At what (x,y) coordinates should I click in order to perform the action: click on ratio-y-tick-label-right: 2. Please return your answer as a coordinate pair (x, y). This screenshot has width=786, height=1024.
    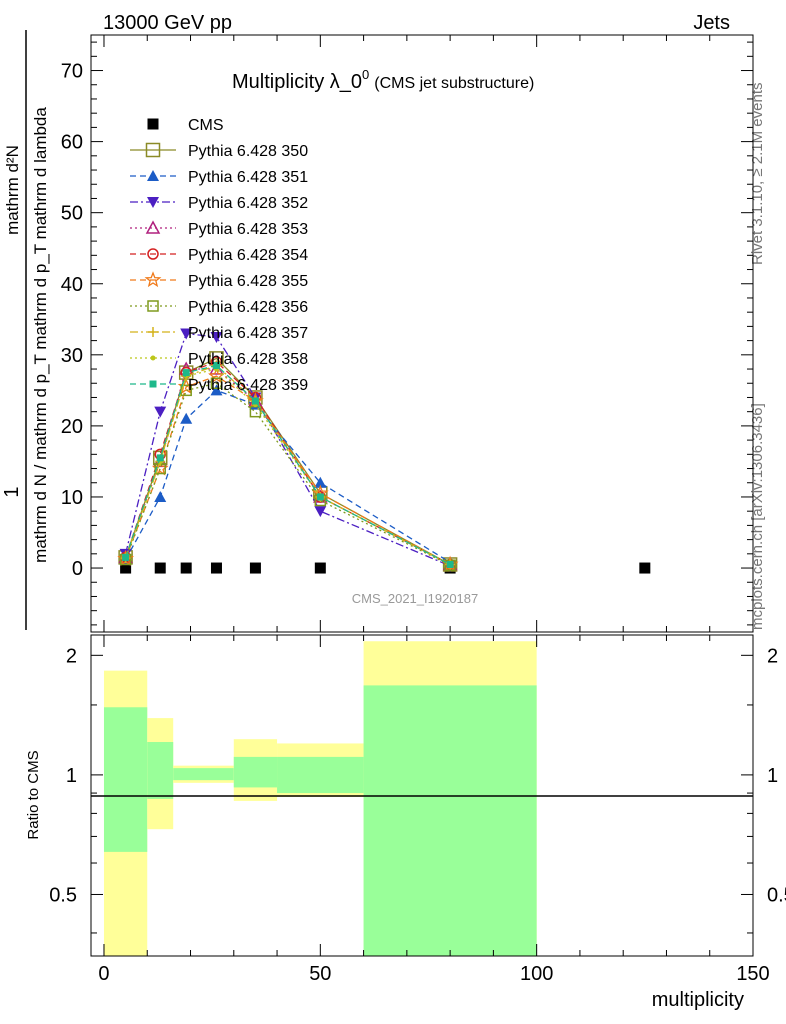
    Looking at the image, I should click on (772, 656).